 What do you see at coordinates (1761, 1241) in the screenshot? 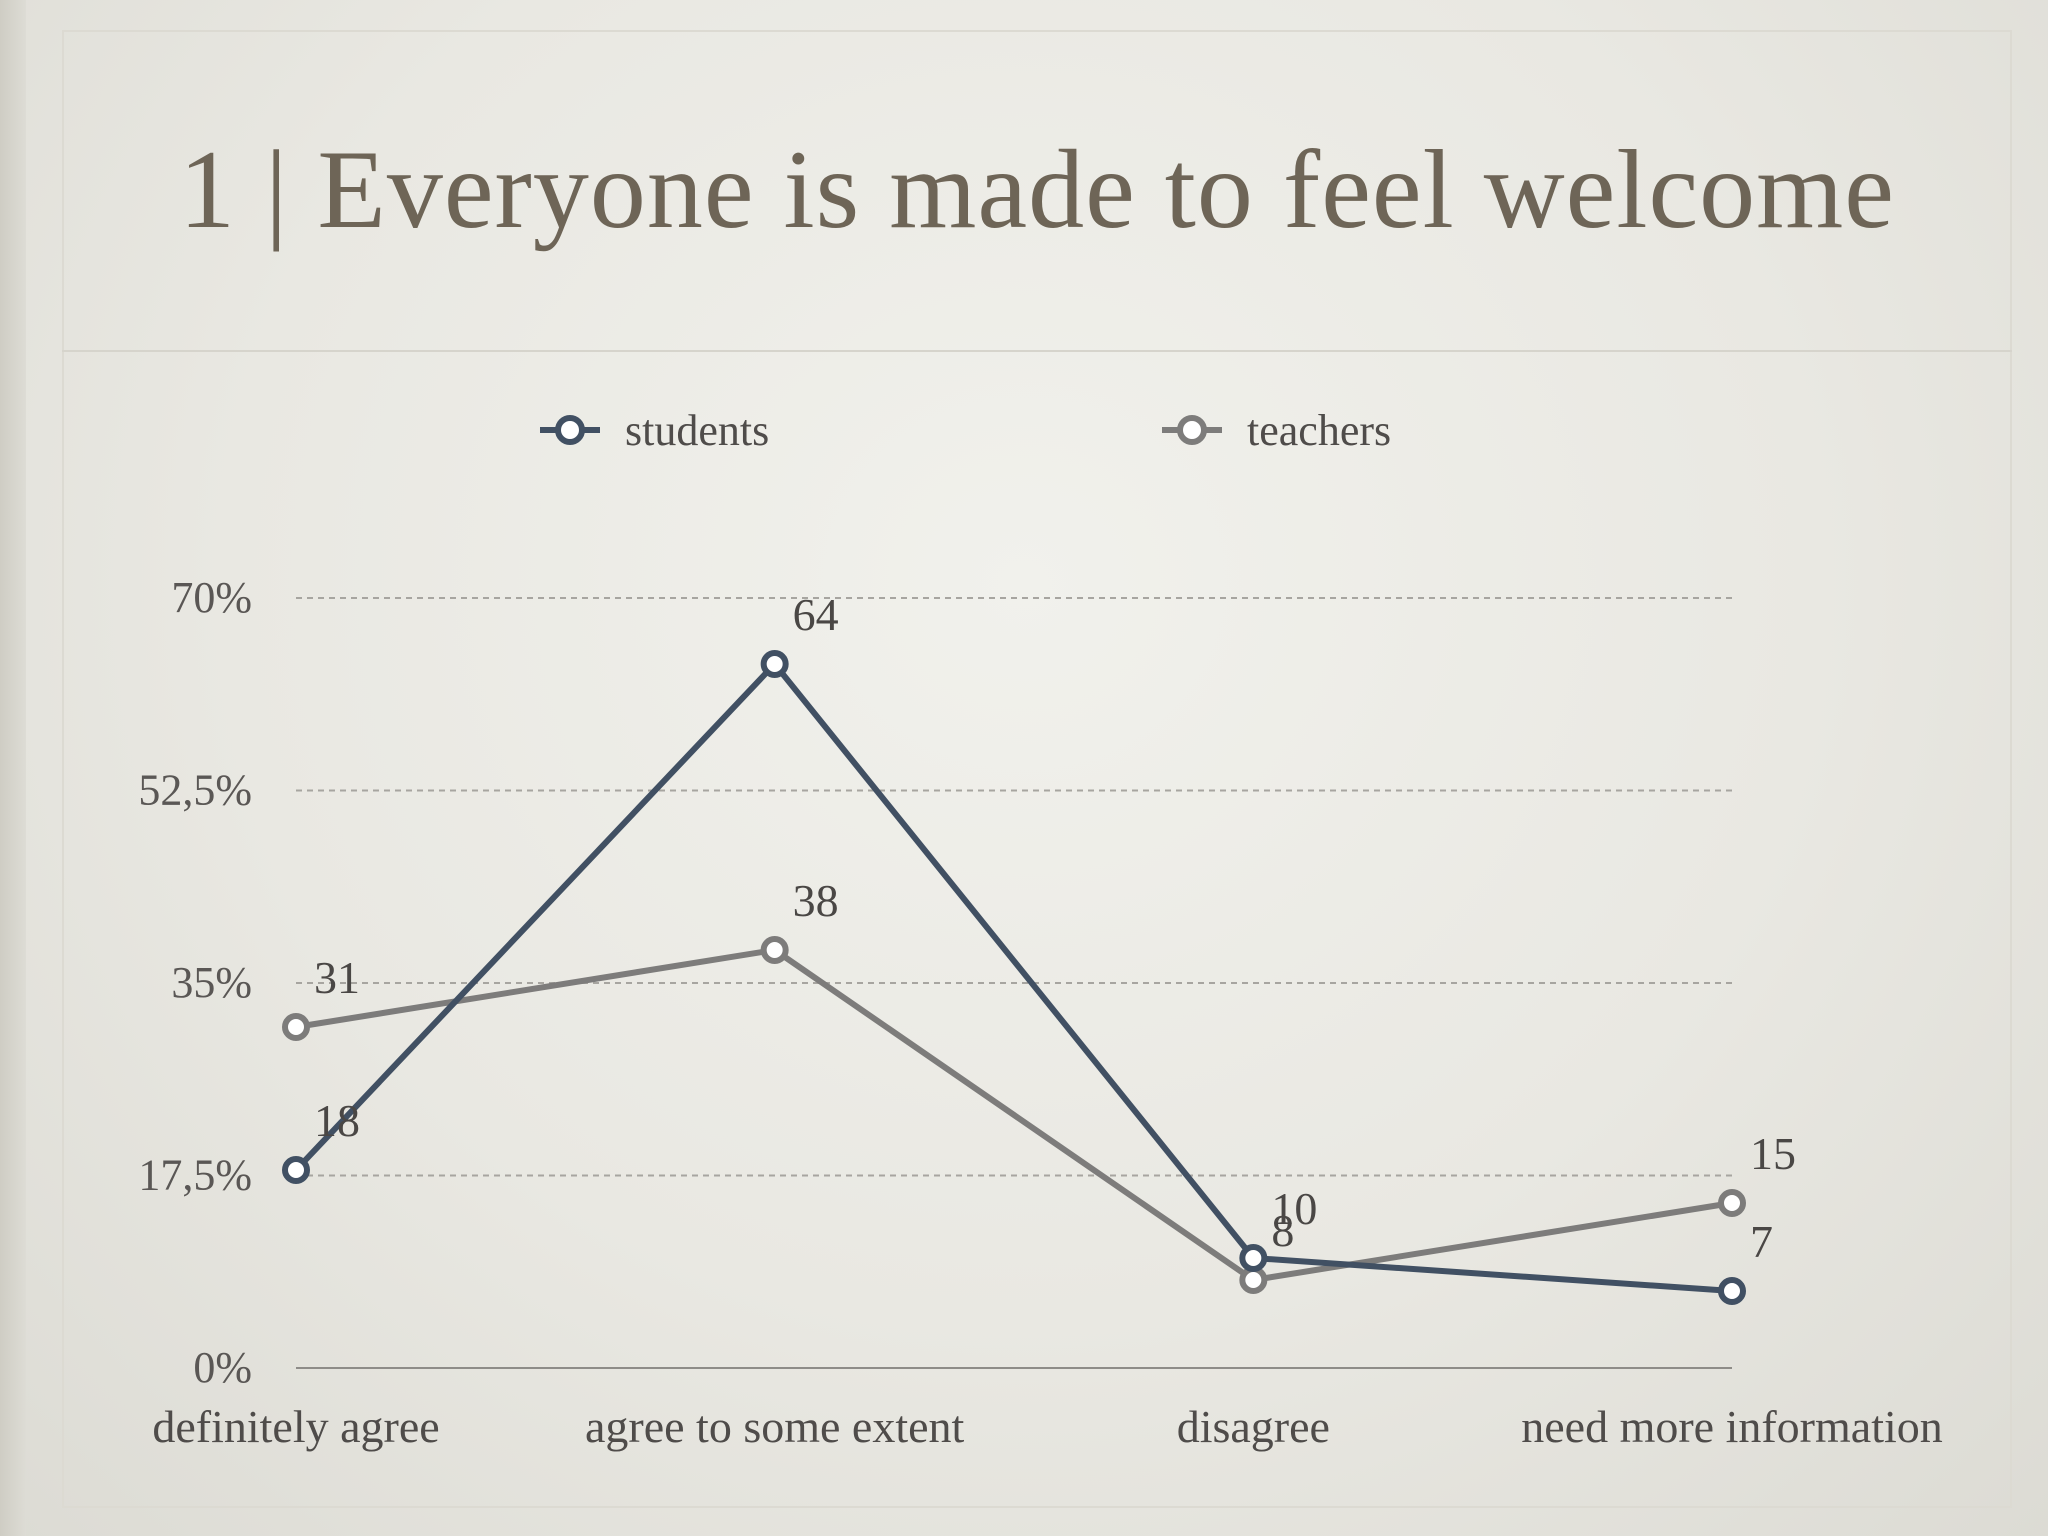
I see `data-label: 7` at bounding box center [1761, 1241].